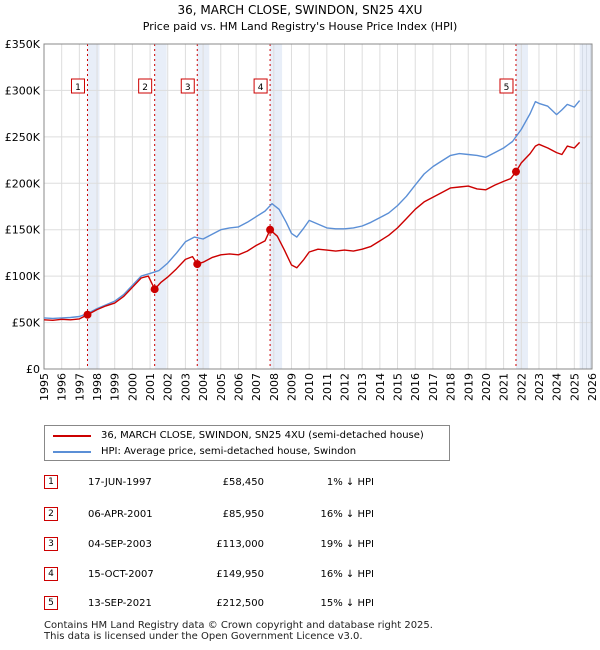  I want to click on sale-number-label: 4, so click(261, 88).